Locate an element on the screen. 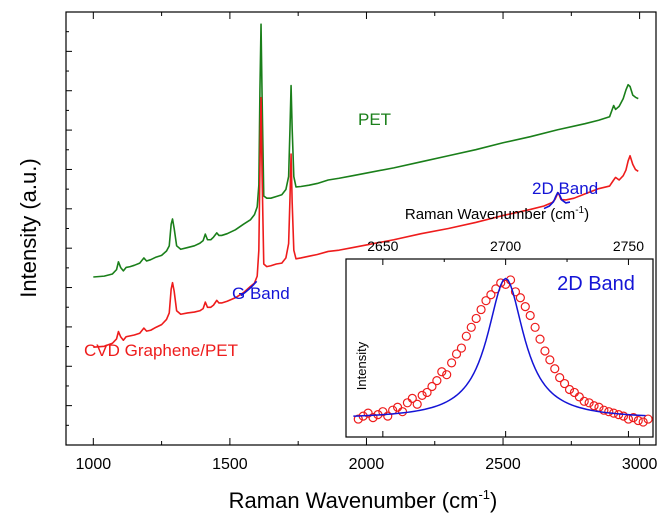 This screenshot has width=661, height=518. inset-fit-curve is located at coordinates (499, 347).